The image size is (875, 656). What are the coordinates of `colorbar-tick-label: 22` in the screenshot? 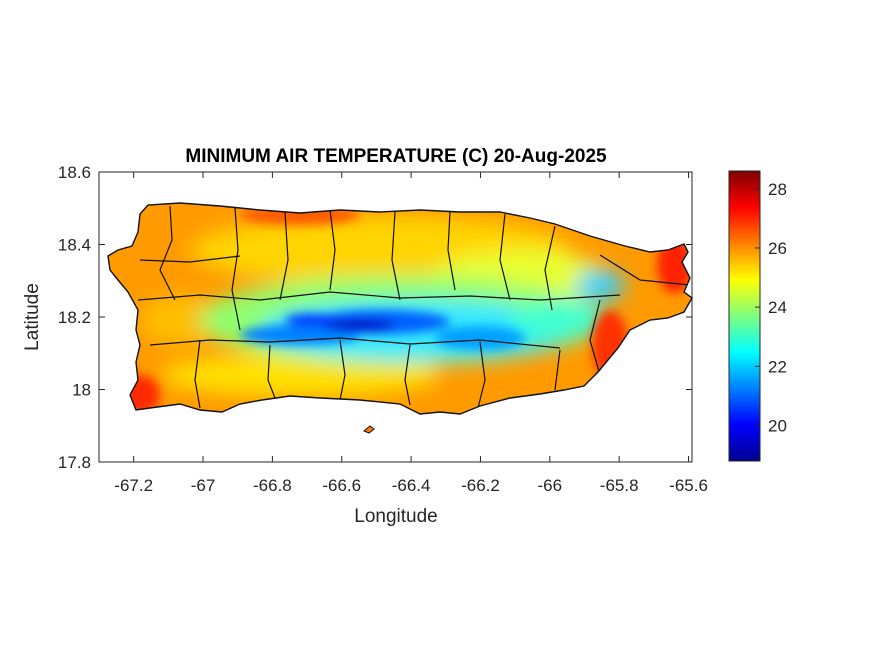 It's located at (777, 366).